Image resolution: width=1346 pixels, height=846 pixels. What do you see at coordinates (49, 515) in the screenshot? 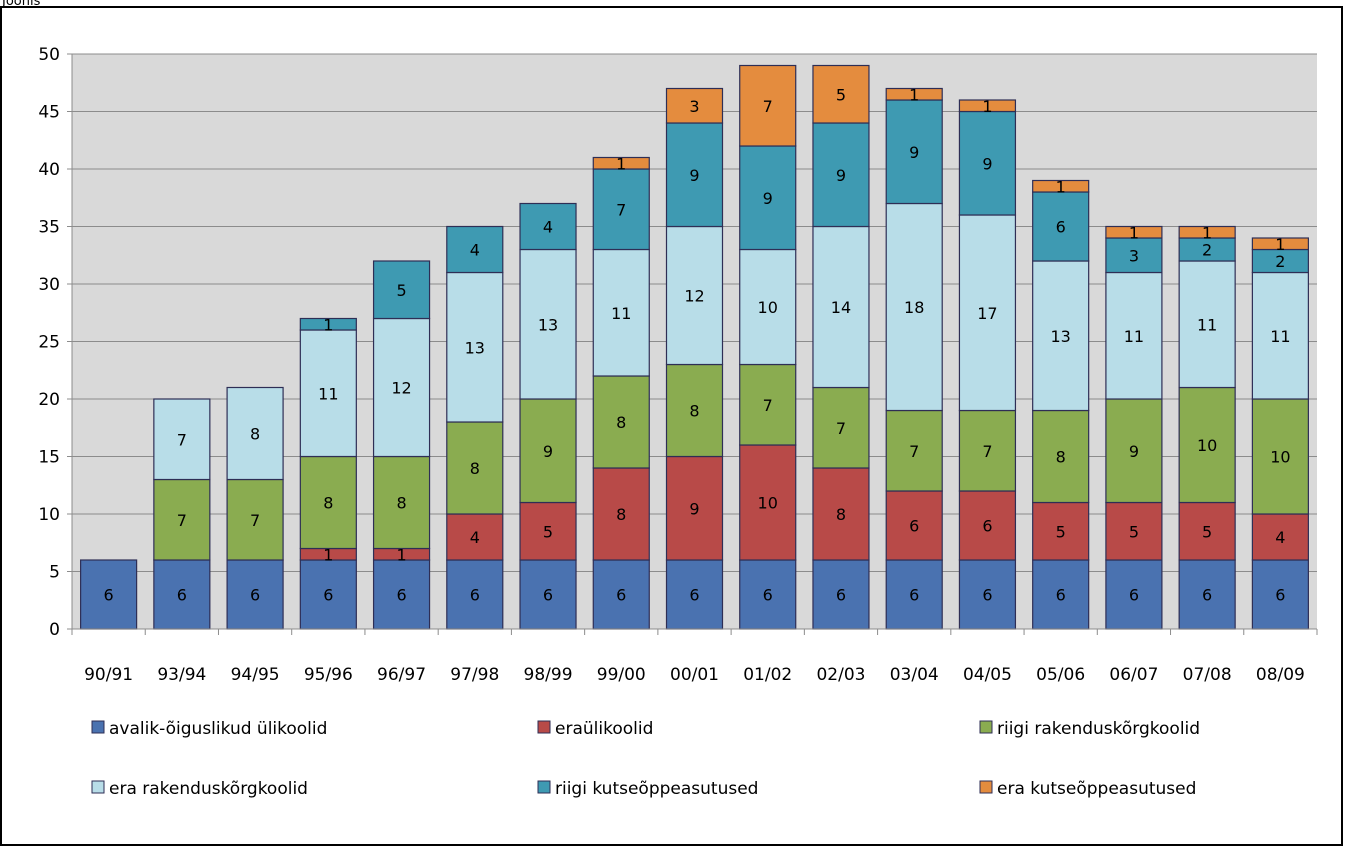
I see `y-tick-label: 10` at bounding box center [49, 515].